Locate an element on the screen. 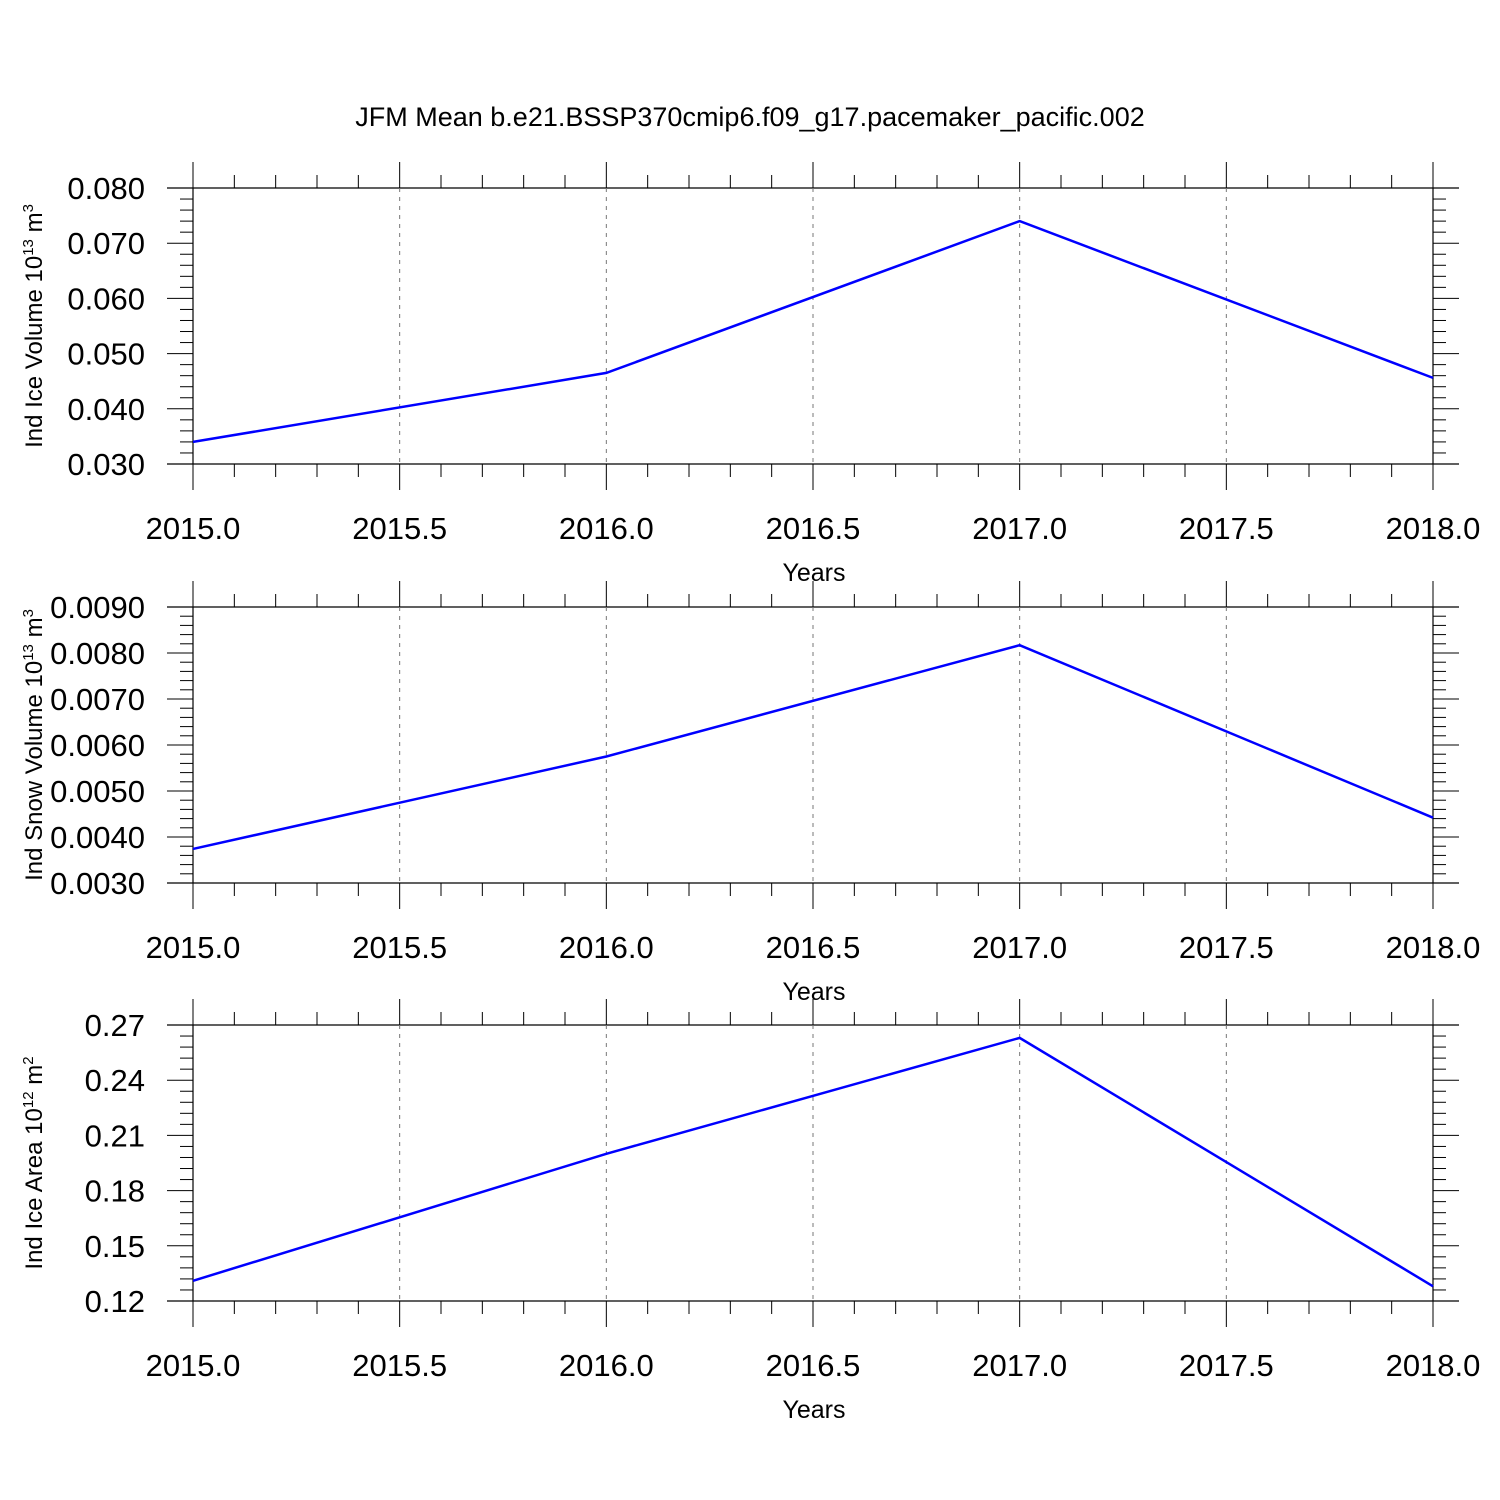 Image resolution: width=1500 pixels, height=1500 pixels. y-axis-label-part: Ind Ice Area 10 is located at coordinates (34, 1188).